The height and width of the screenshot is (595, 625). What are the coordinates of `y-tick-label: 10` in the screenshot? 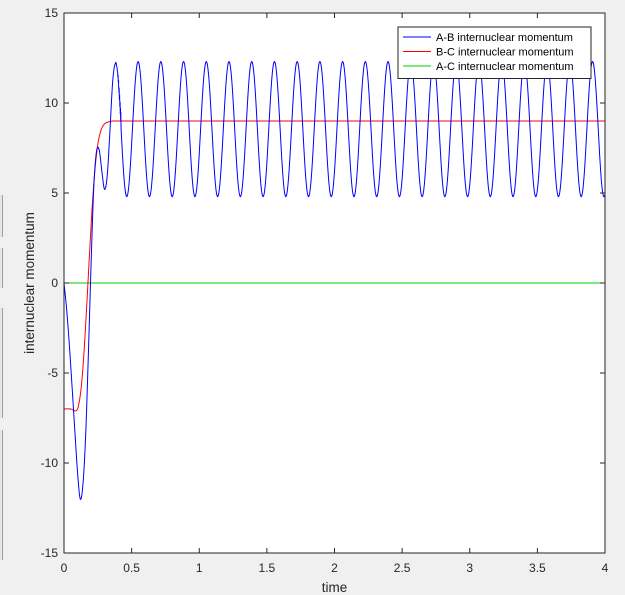 It's located at (52, 103).